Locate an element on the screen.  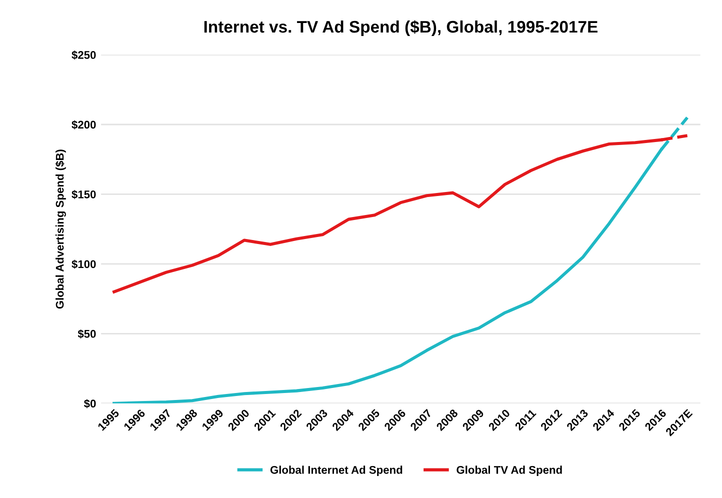
y-tick-label: $0 is located at coordinates (90, 403).